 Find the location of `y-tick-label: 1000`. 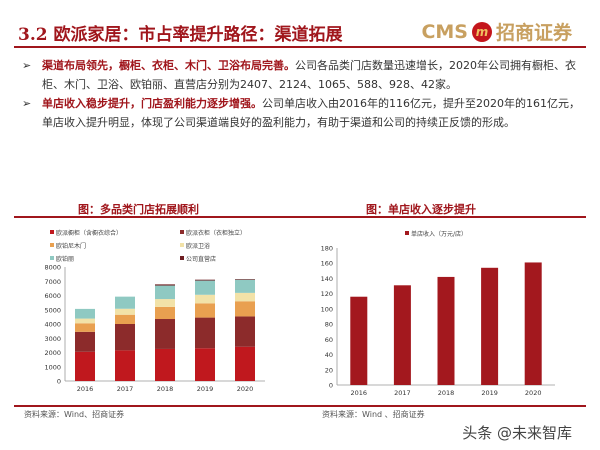

y-tick-label: 1000 is located at coordinates (52, 367).